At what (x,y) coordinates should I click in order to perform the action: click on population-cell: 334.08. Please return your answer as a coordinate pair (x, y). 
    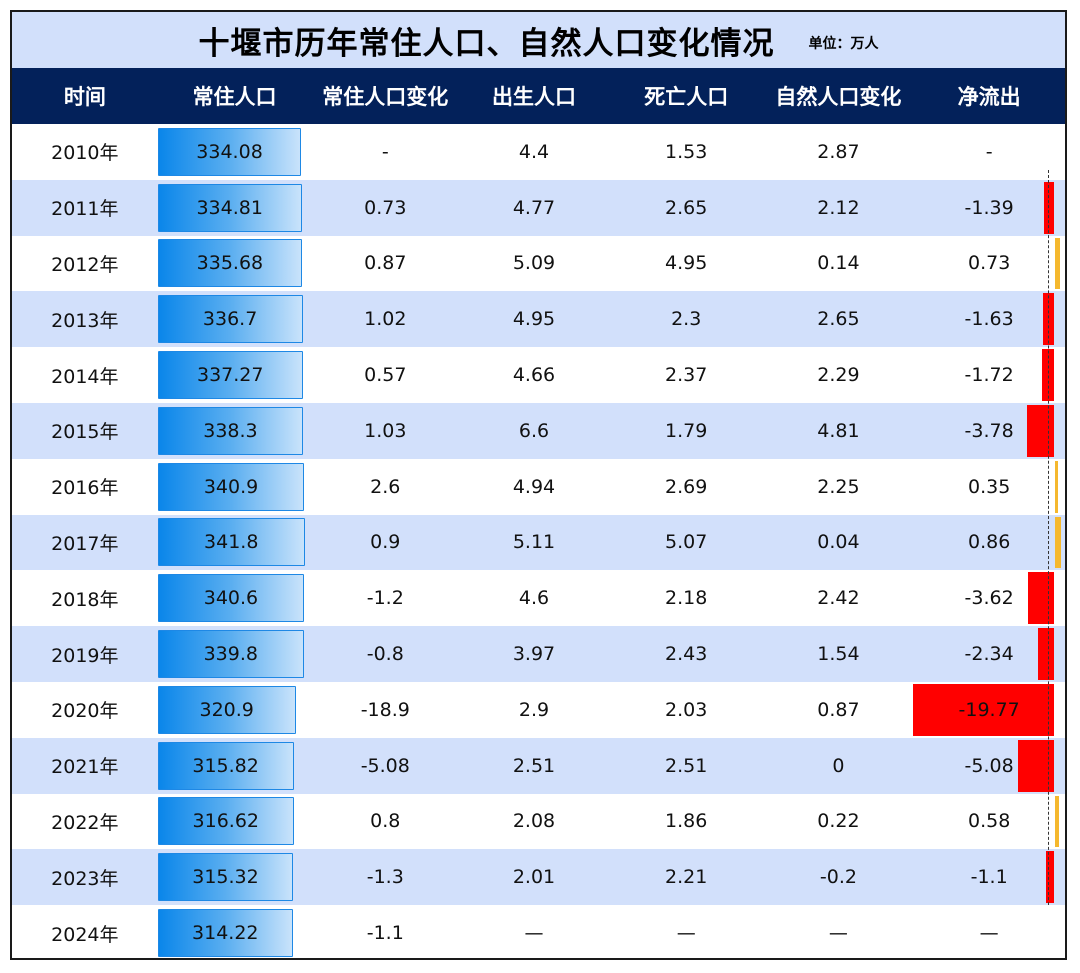
    Looking at the image, I should click on (234, 152).